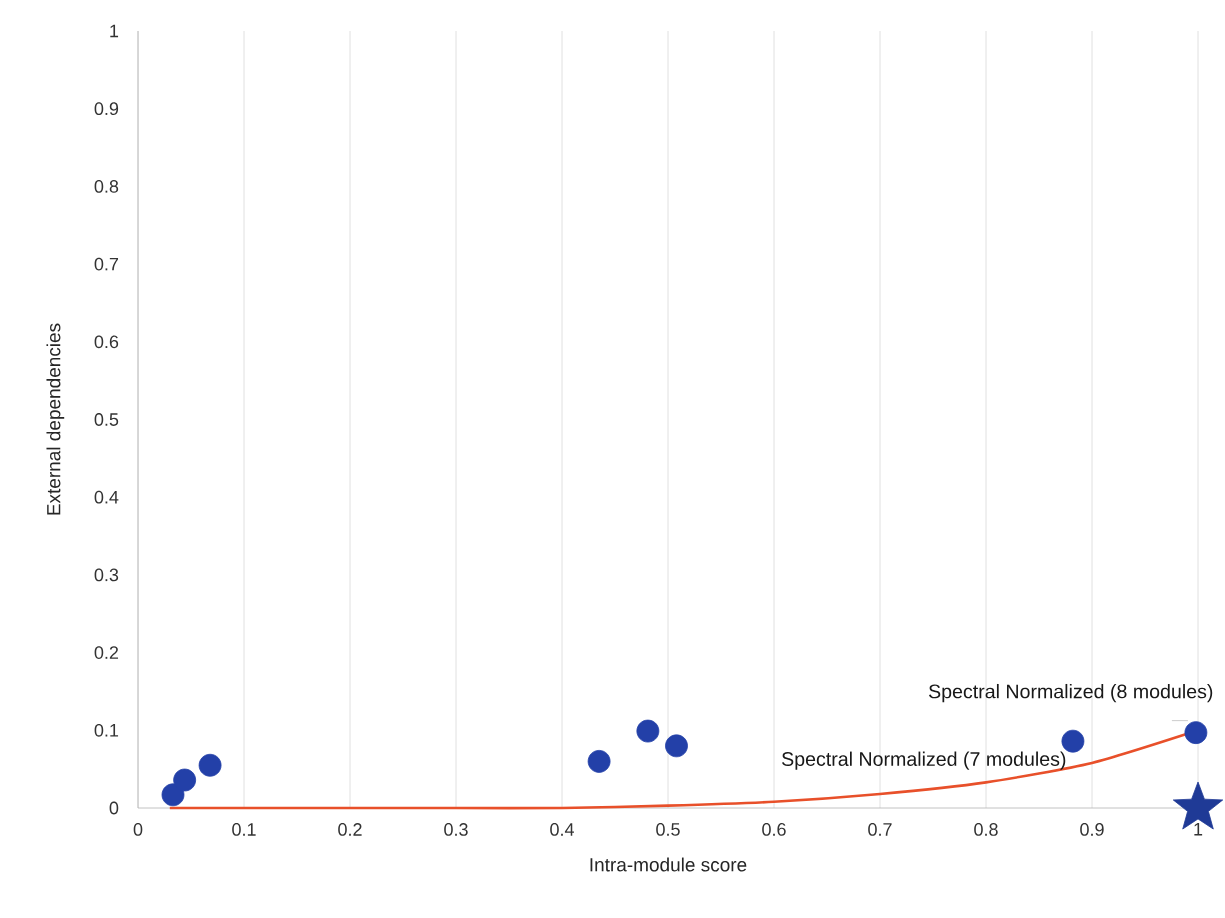 The width and height of the screenshot is (1225, 918). Describe the element at coordinates (1198, 829) in the screenshot. I see `x-tick-label: 1` at that location.